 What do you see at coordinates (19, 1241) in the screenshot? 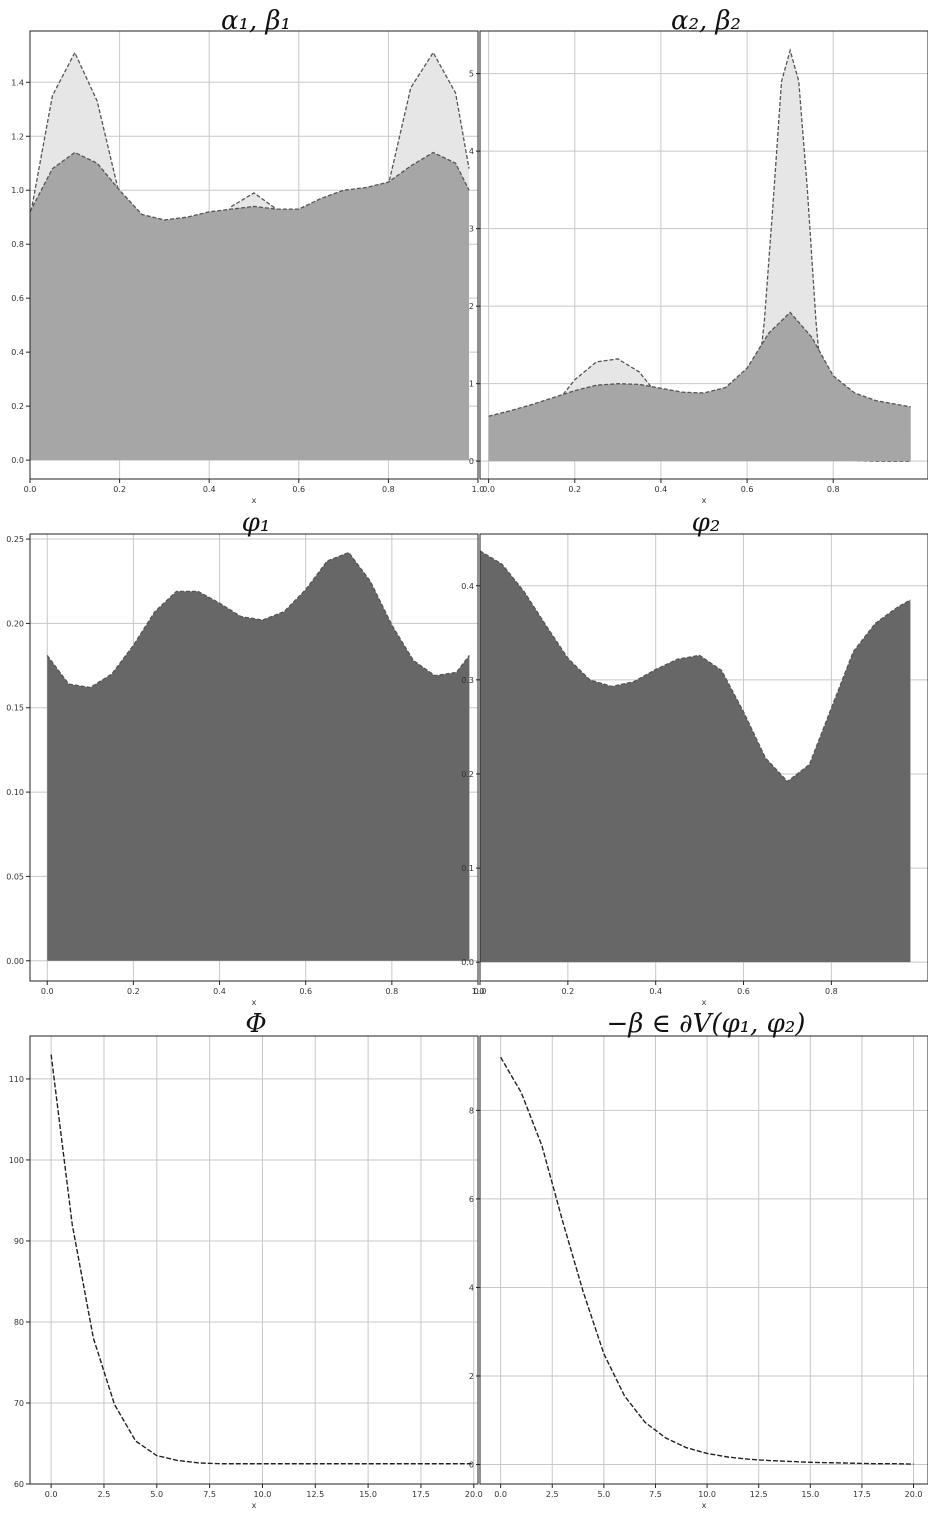
I see `y-tick-label: 90` at bounding box center [19, 1241].